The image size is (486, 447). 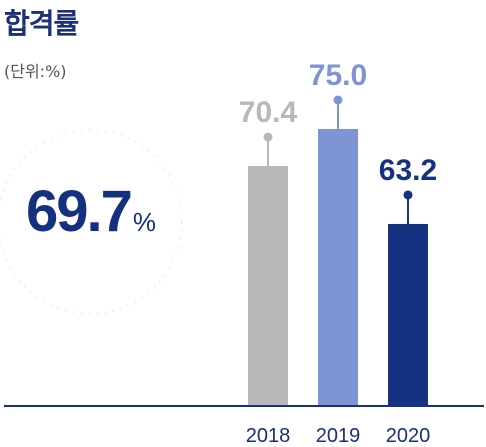 What do you see at coordinates (338, 436) in the screenshot?
I see `x-tick-label-2019: 2019` at bounding box center [338, 436].